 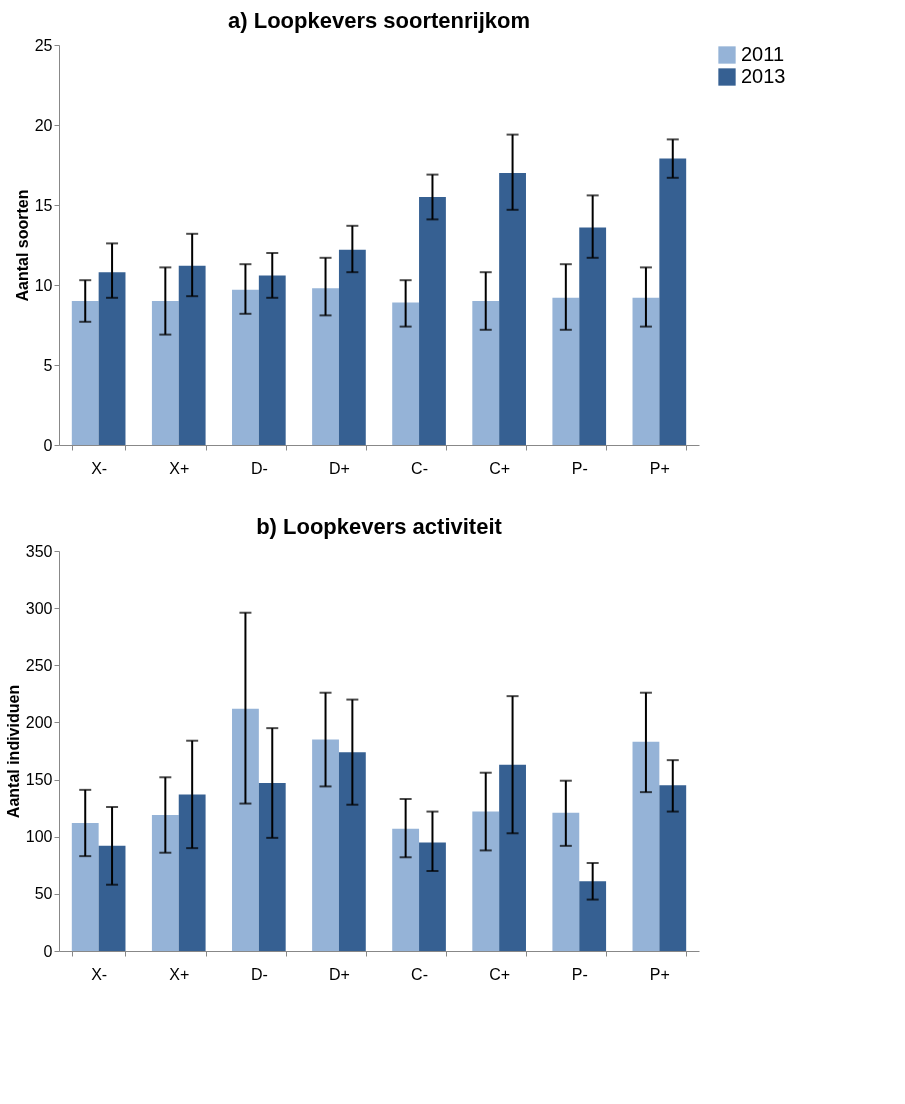 I want to click on legend-label: 2011, so click(x=763, y=54).